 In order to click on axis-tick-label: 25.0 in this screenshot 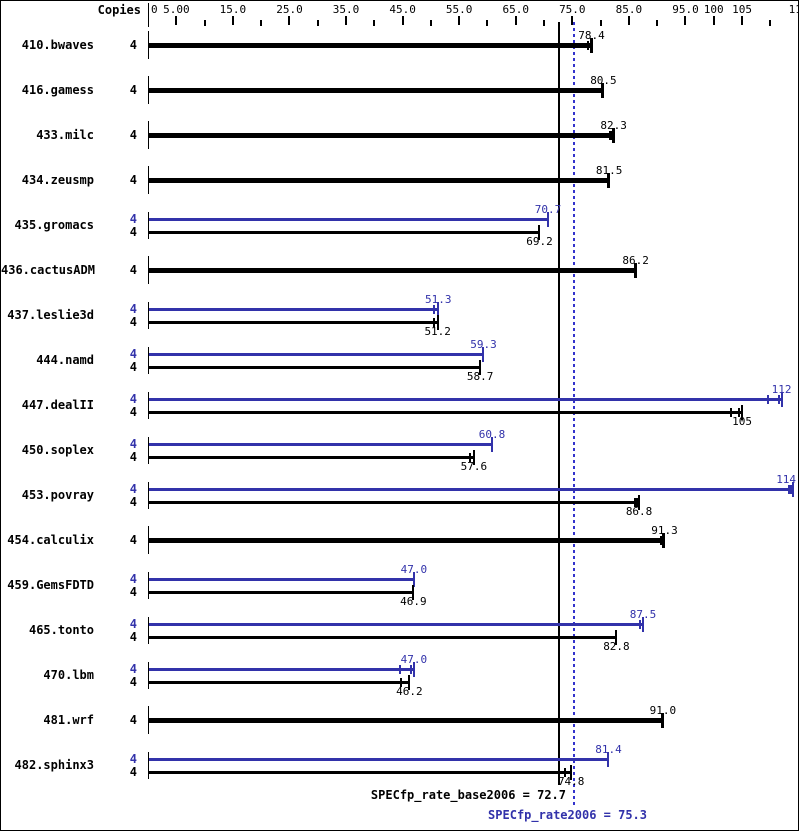, I will do `click(289, 9)`.